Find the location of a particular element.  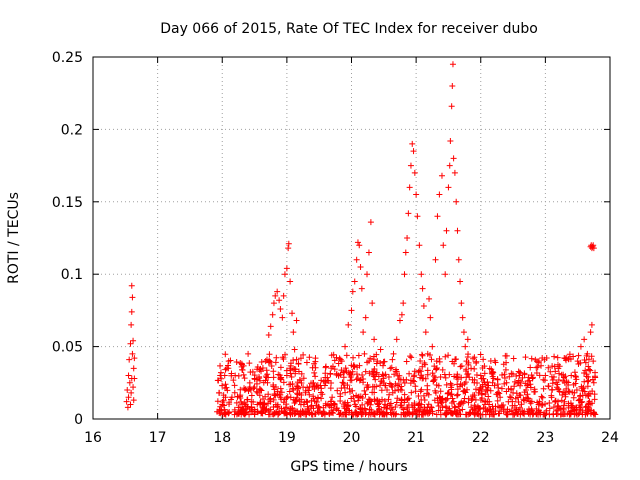

x-tick-label: 17 is located at coordinates (158, 438).